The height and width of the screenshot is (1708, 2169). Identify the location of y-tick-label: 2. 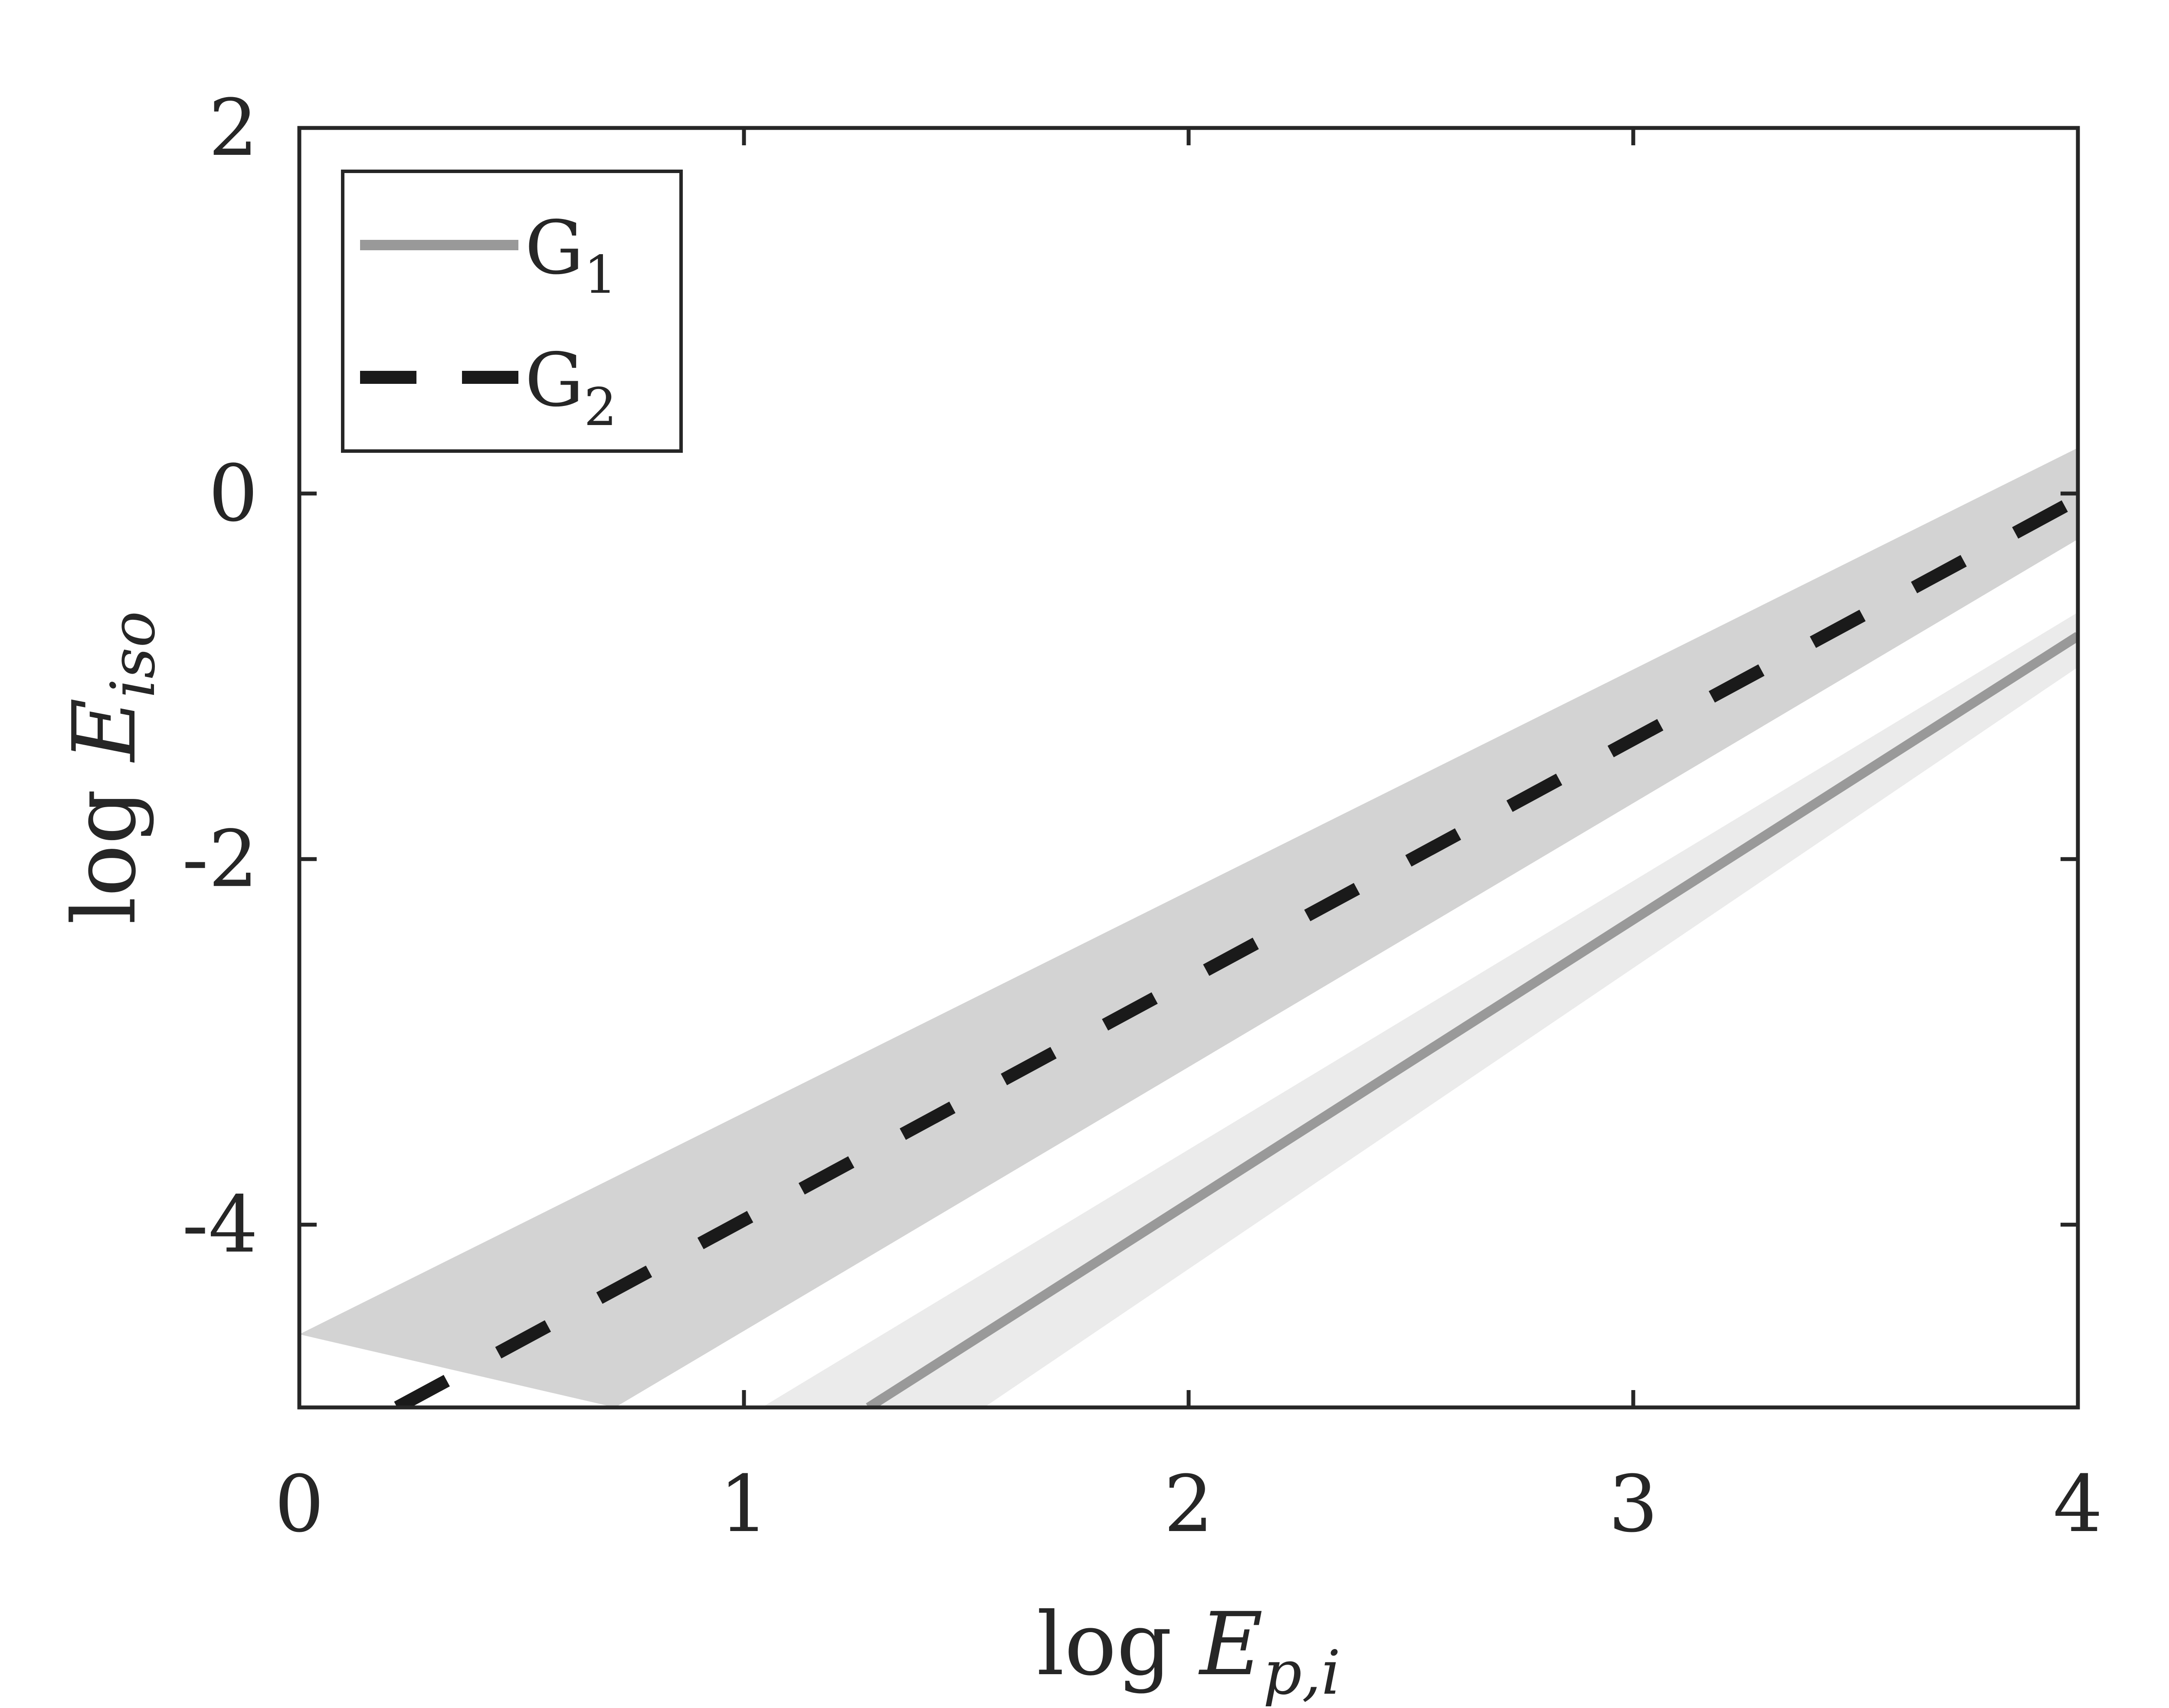
(233, 128).